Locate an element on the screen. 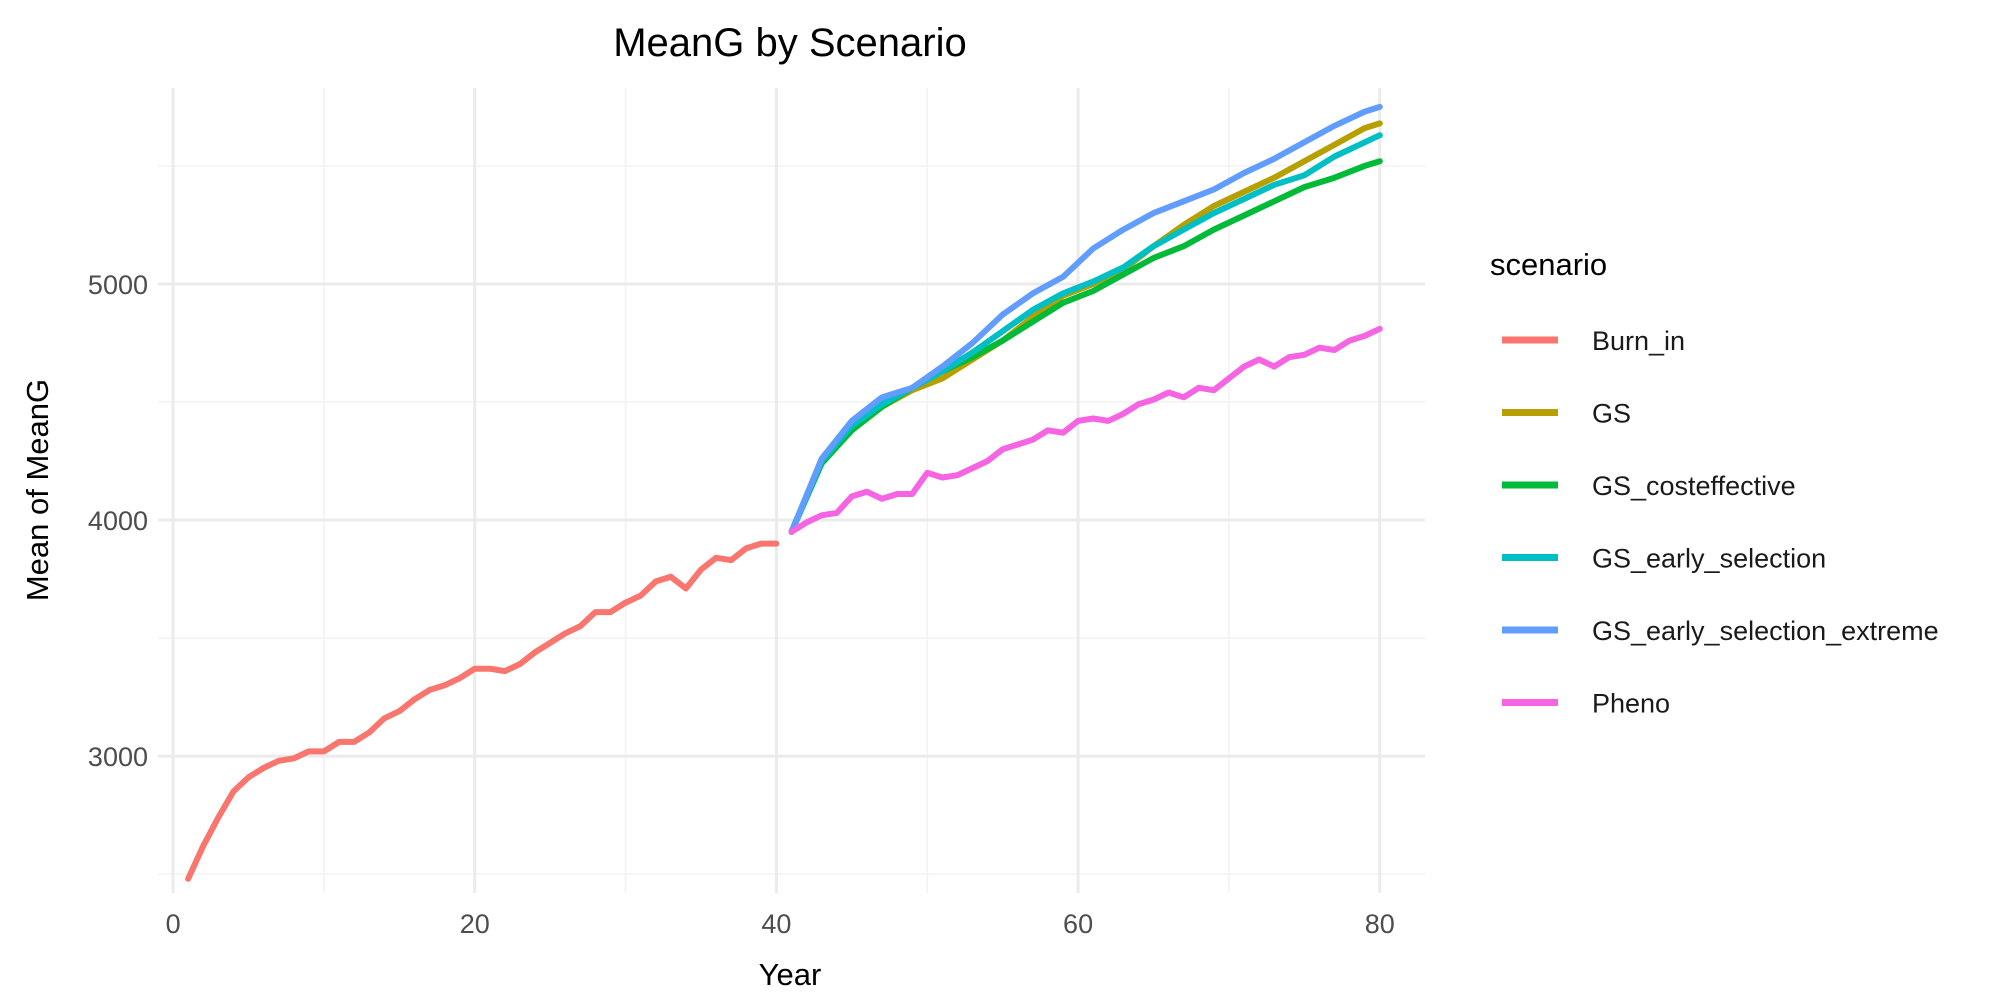 This screenshot has width=2000, height=1000. legend-label: Burn_in is located at coordinates (1638, 341).